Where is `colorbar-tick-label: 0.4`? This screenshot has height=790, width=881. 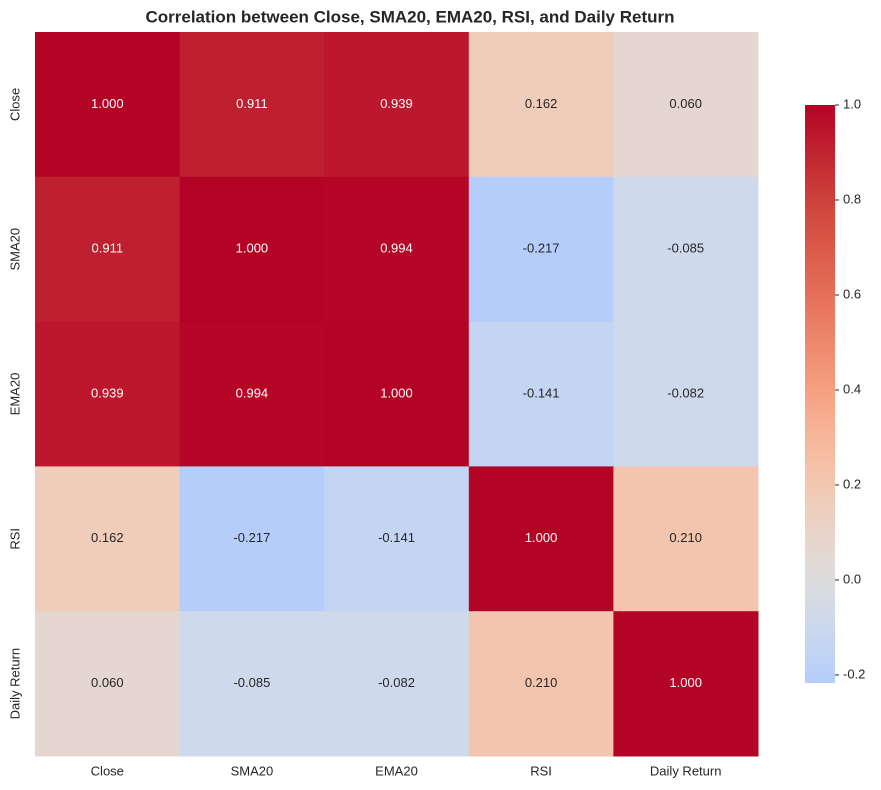
colorbar-tick-label: 0.4 is located at coordinates (852, 388).